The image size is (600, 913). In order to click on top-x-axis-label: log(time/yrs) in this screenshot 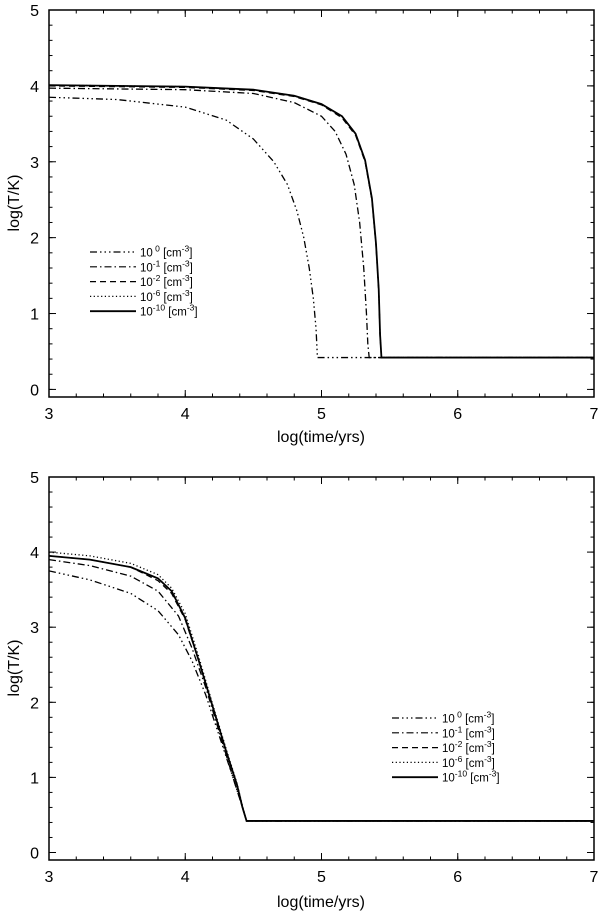, I will do `click(321, 437)`.